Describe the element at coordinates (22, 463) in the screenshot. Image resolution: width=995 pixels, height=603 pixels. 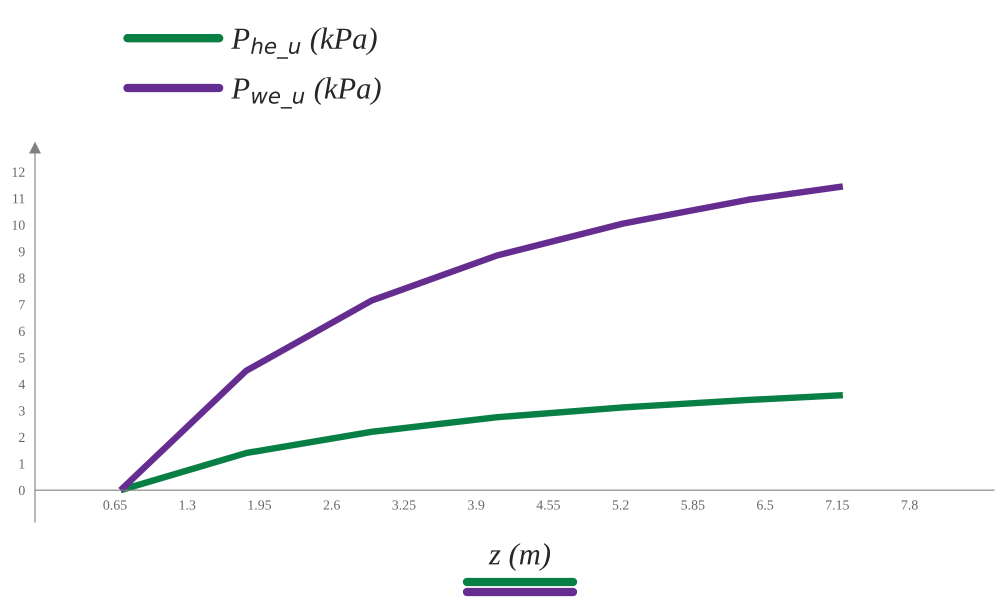
I see `y-tick-label: 1` at that location.